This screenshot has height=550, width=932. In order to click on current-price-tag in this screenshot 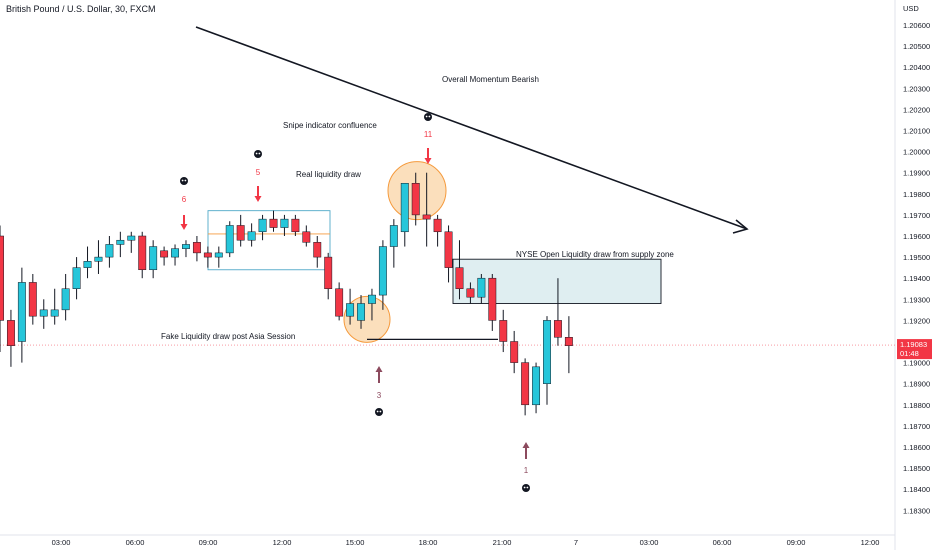, I will do `click(914, 349)`.